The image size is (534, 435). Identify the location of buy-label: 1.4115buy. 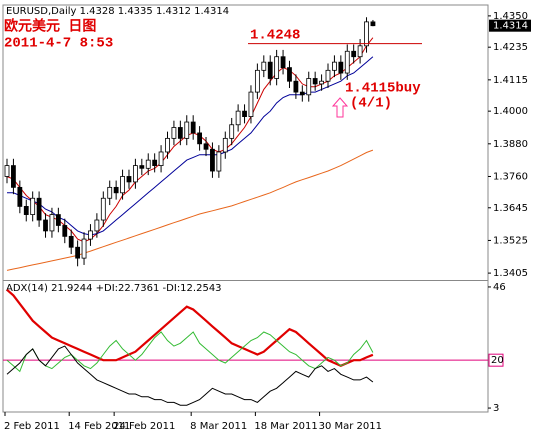
(383, 89).